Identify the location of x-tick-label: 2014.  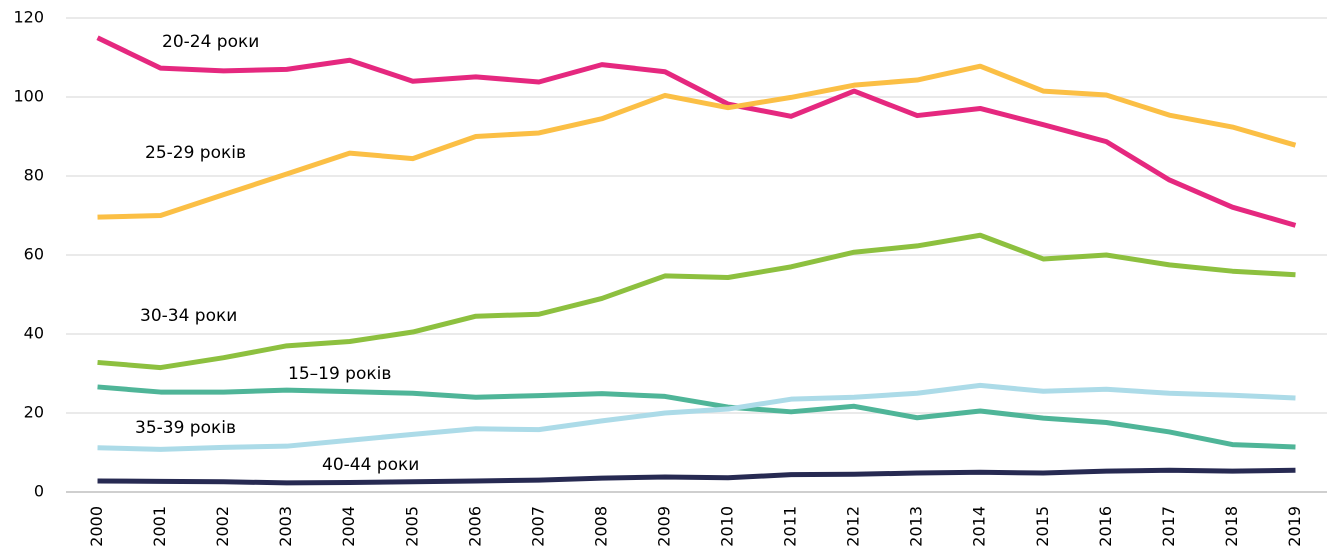
(979, 526).